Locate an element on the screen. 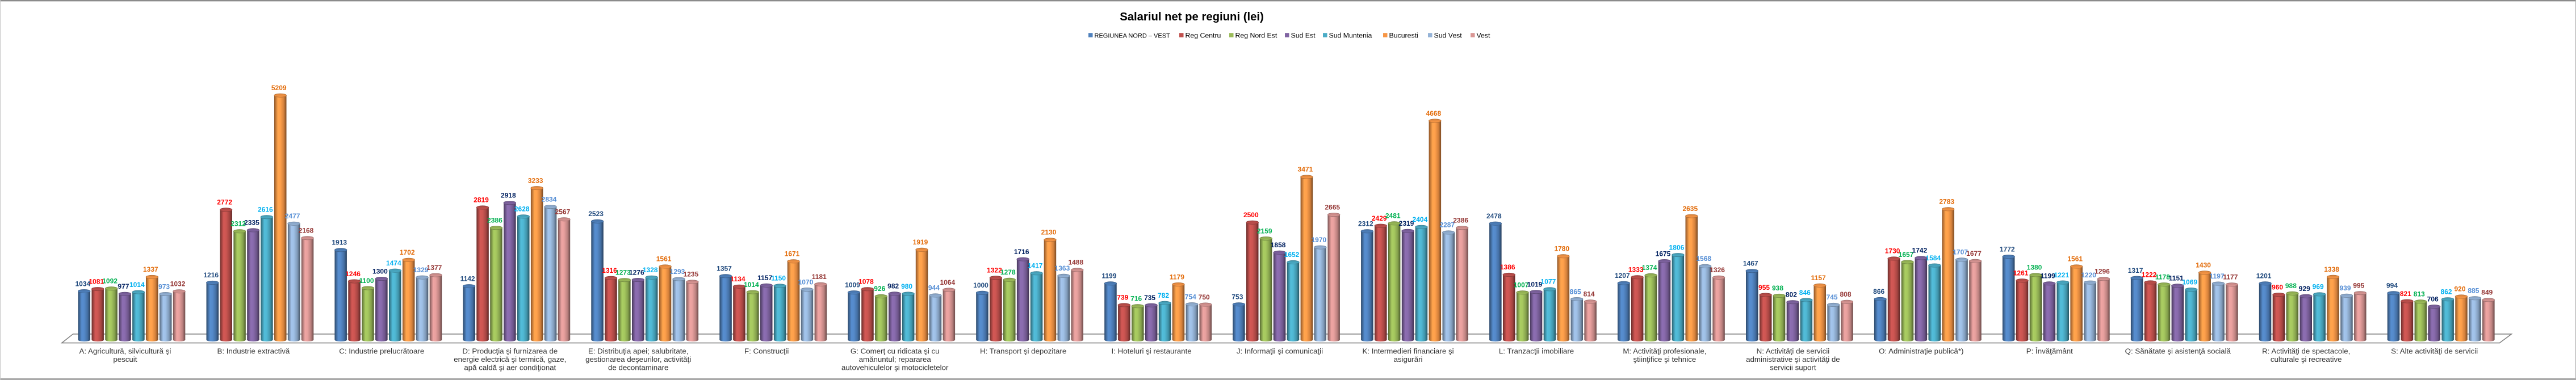  svg-text: 1430 is located at coordinates (2203, 265).